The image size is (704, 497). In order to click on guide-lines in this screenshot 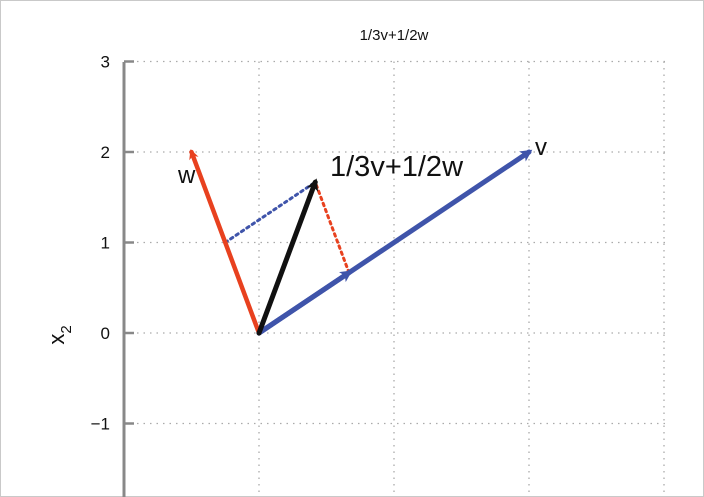, I will do `click(287, 227)`.